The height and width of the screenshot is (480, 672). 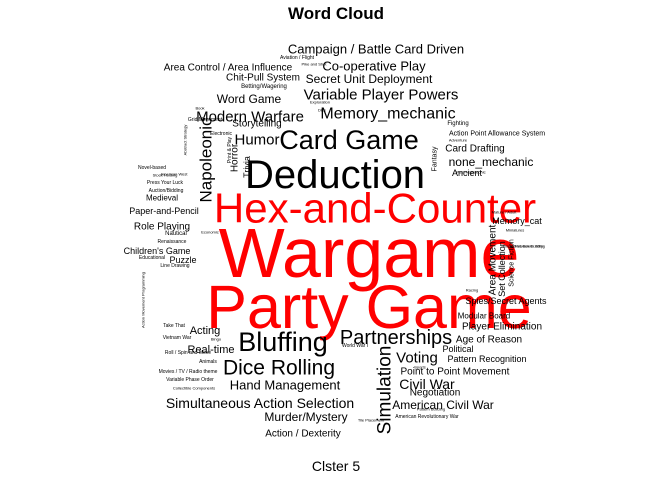 What do you see at coordinates (335, 175) in the screenshot?
I see `word-deduction: Deduction` at bounding box center [335, 175].